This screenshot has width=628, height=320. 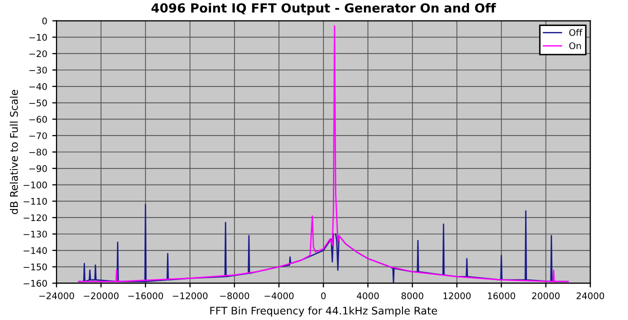 I want to click on y-tick-label: −120, so click(x=35, y=218).